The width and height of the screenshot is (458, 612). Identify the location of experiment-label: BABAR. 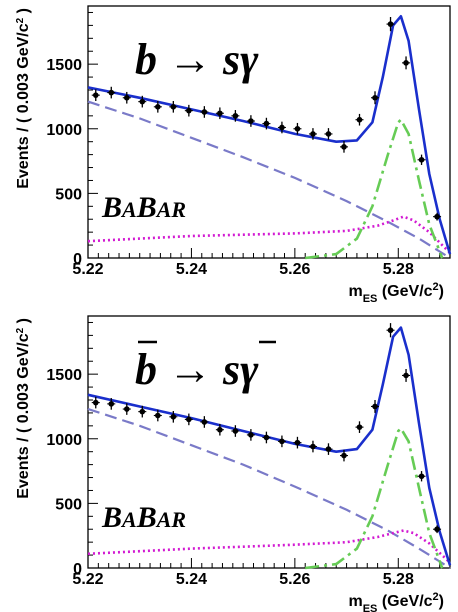
(143, 207).